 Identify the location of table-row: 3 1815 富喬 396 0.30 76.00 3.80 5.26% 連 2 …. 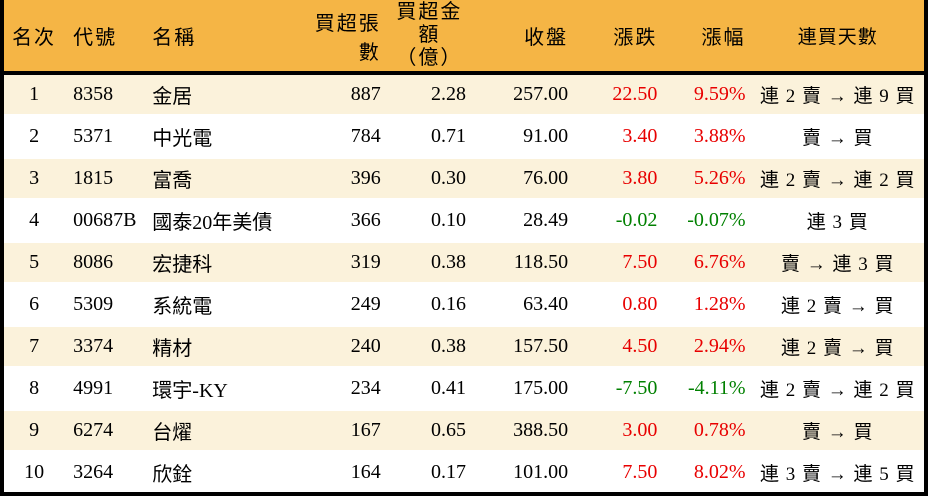
(464, 178).